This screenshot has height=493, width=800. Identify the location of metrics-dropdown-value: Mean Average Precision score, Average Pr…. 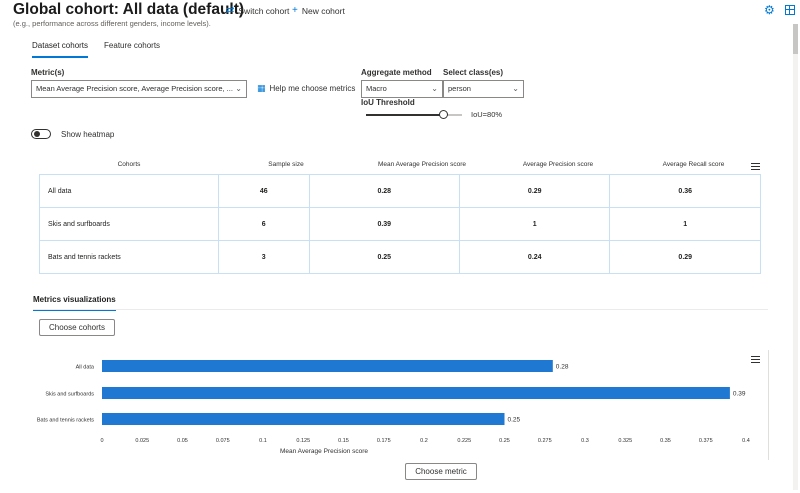
(134, 88).